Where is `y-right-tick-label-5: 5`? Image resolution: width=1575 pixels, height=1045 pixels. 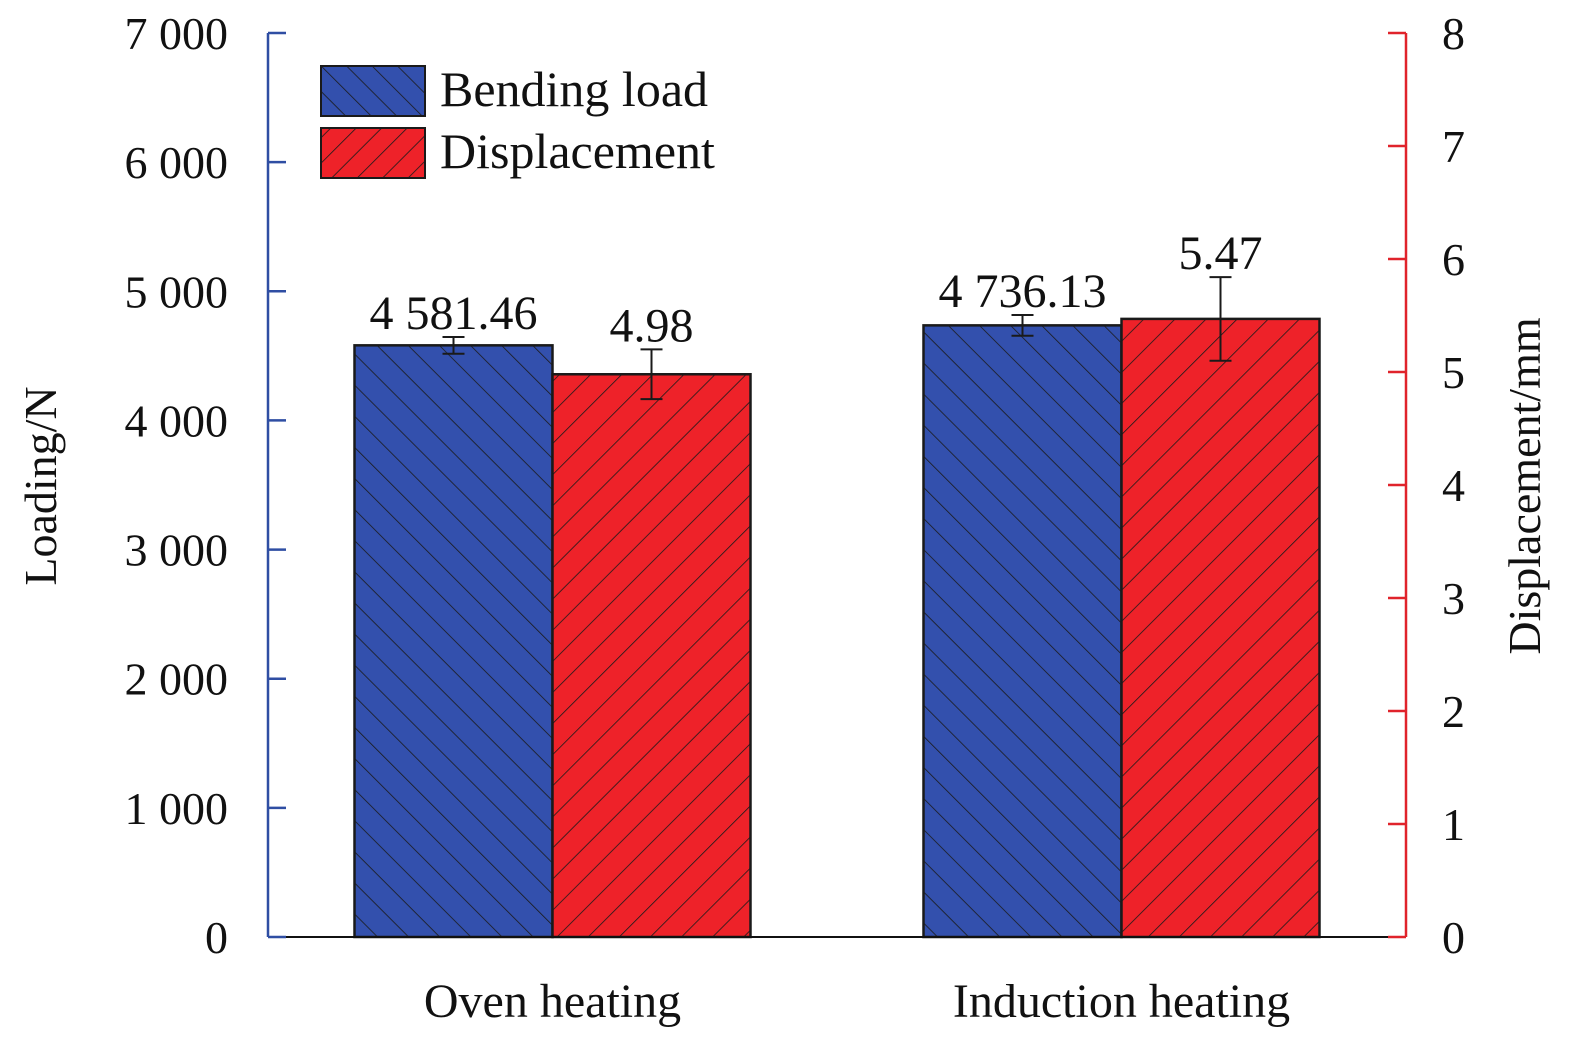 y-right-tick-label-5: 5 is located at coordinates (1453, 372).